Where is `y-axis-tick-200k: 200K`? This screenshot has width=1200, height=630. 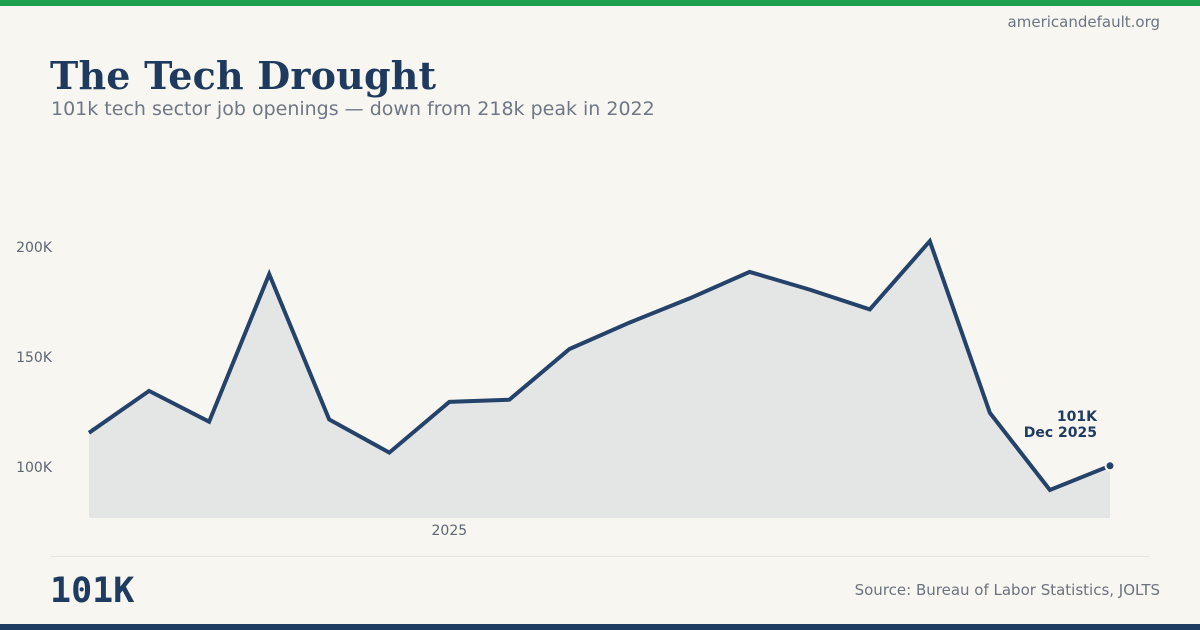
y-axis-tick-200k: 200K is located at coordinates (34, 247).